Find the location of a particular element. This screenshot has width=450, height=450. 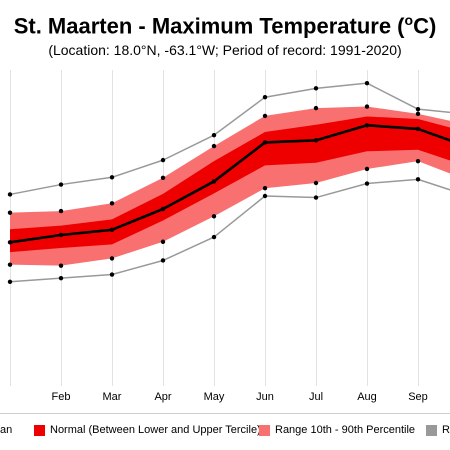

x-tick-label: Sep is located at coordinates (418, 397).